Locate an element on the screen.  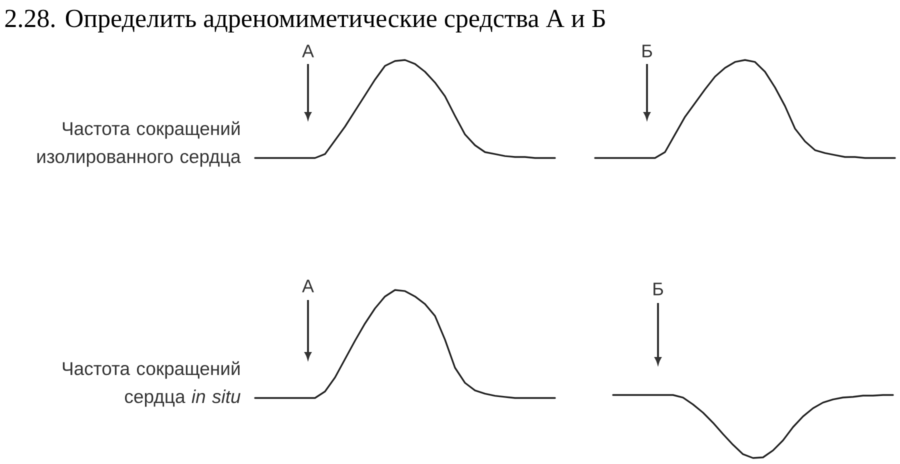
y-axis-title: Частота сокращений сердца in situ is located at coordinates (151, 384).